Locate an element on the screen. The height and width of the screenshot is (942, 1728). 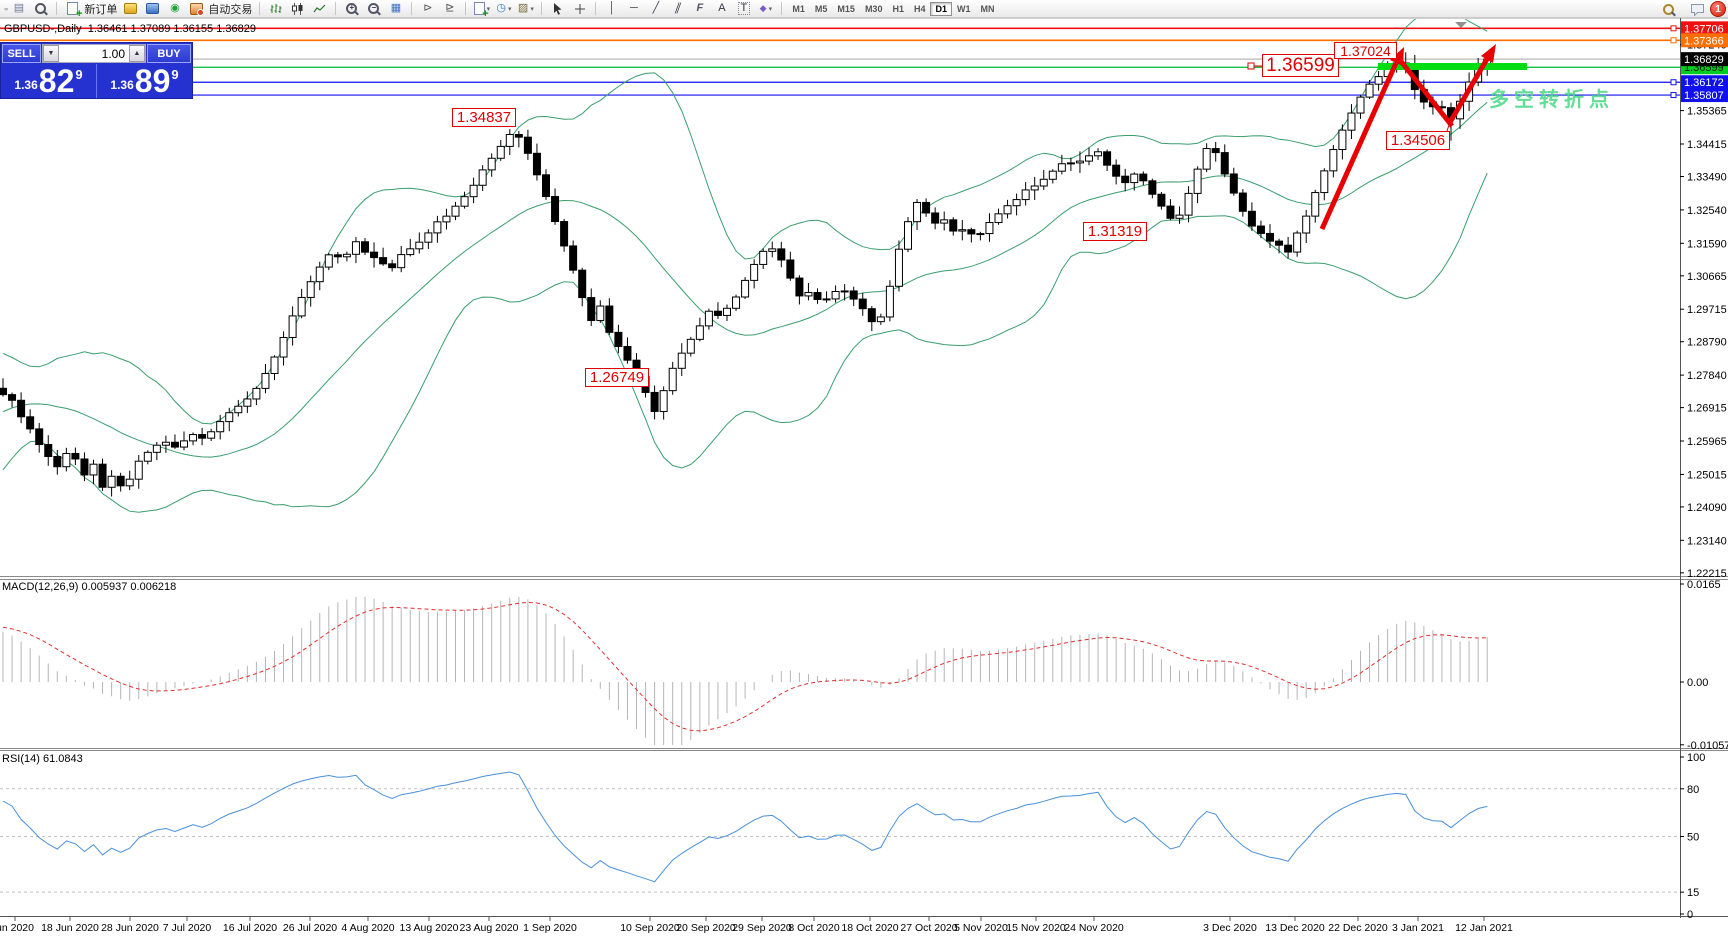
vertical-line-icon: │ is located at coordinates (612, 8).